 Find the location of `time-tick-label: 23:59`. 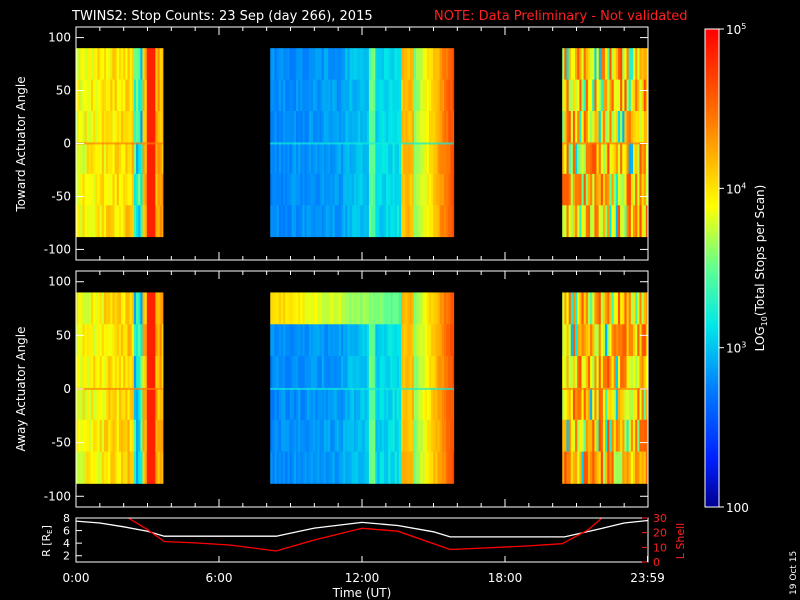

time-tick-label: 23:59 is located at coordinates (647, 578).